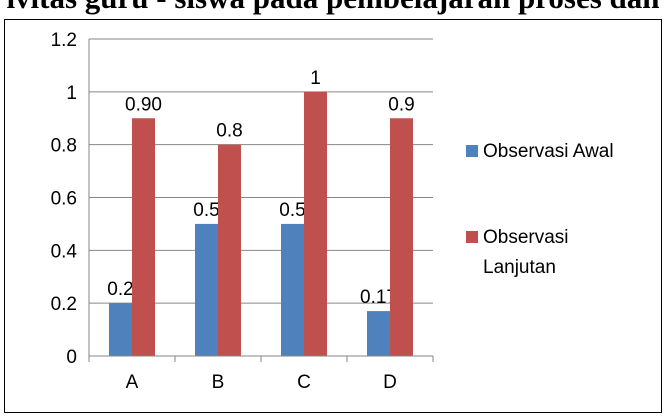 The image size is (666, 416). I want to click on y-tick-label: 0.6, so click(64, 199).